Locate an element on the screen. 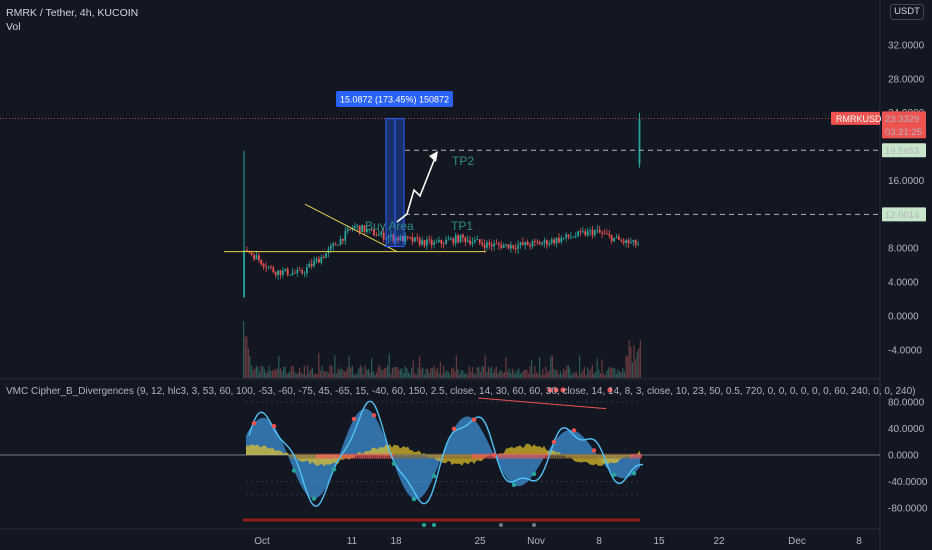 This screenshot has height=550, width=932. time-tick-label: 22 is located at coordinates (719, 541).